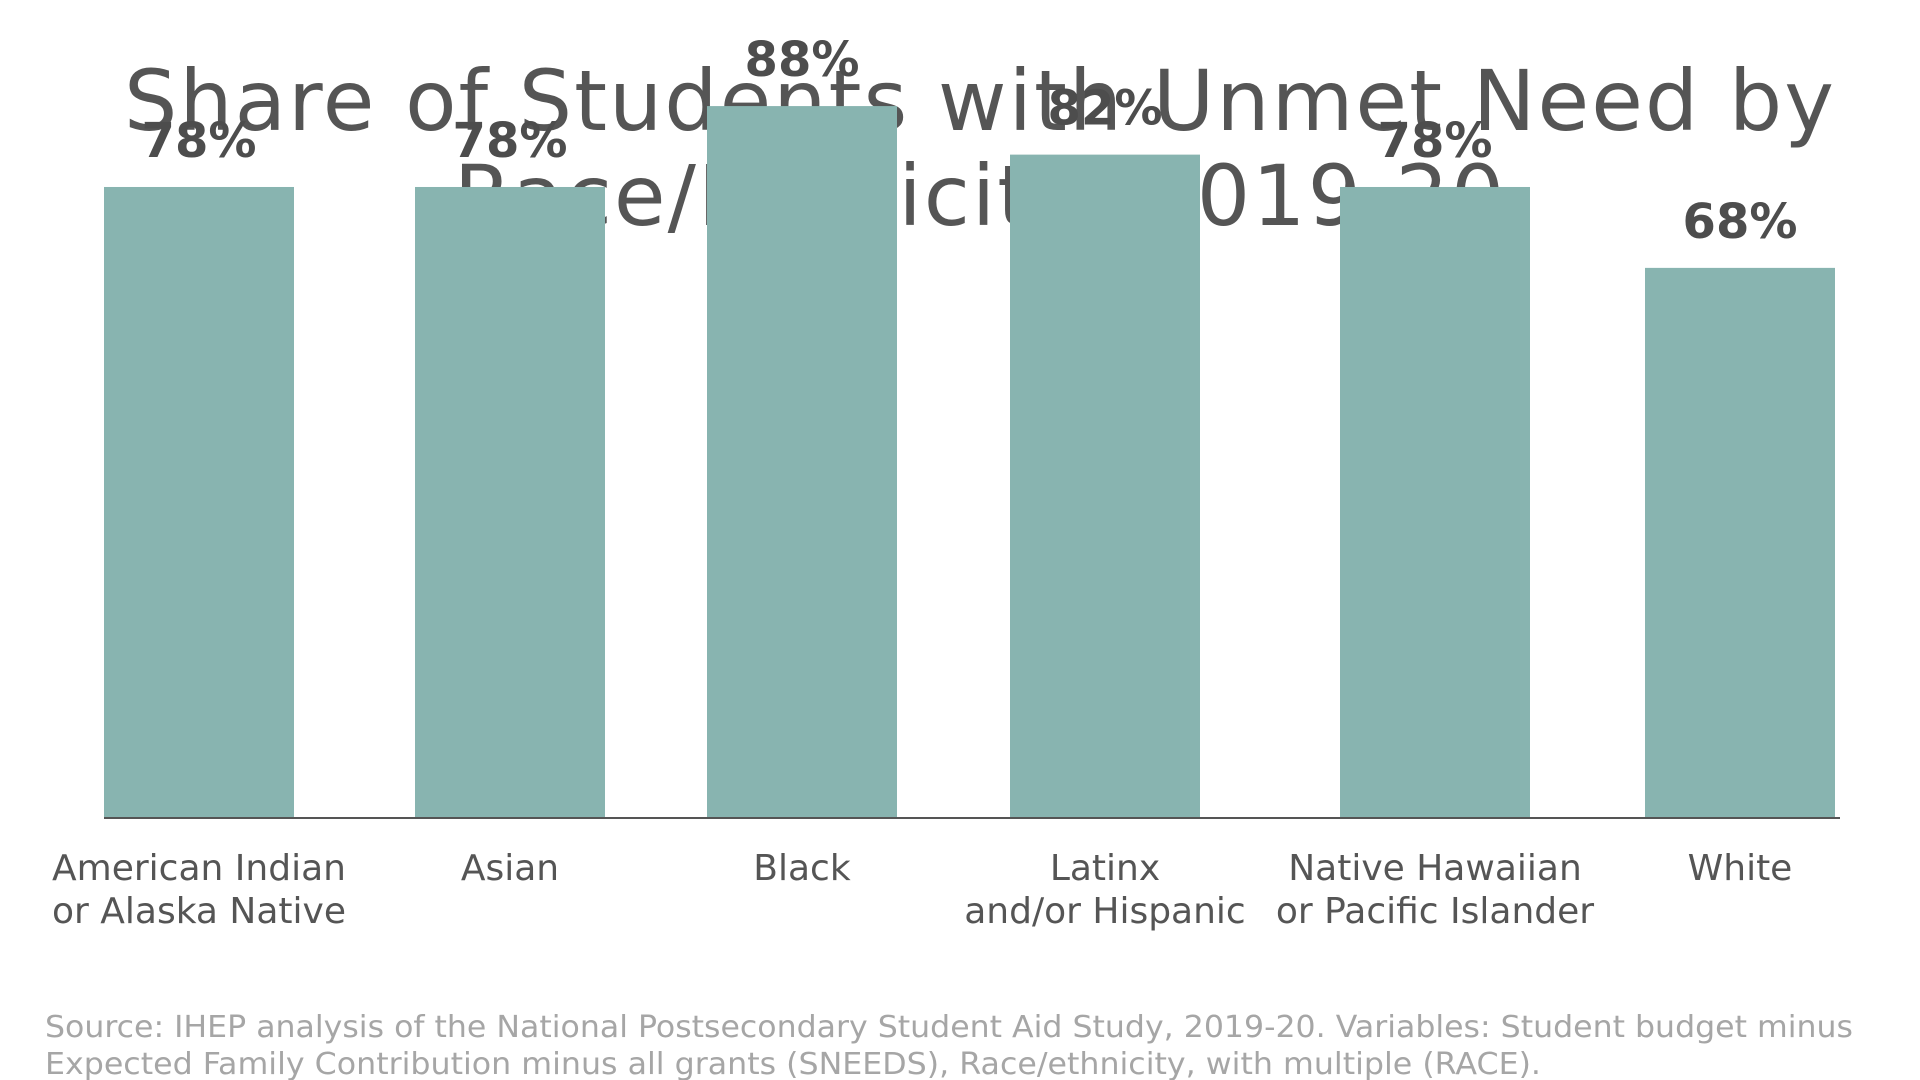 This screenshot has width=1920, height=1080. I want to click on category-label: Latinx, so click(1105, 868).